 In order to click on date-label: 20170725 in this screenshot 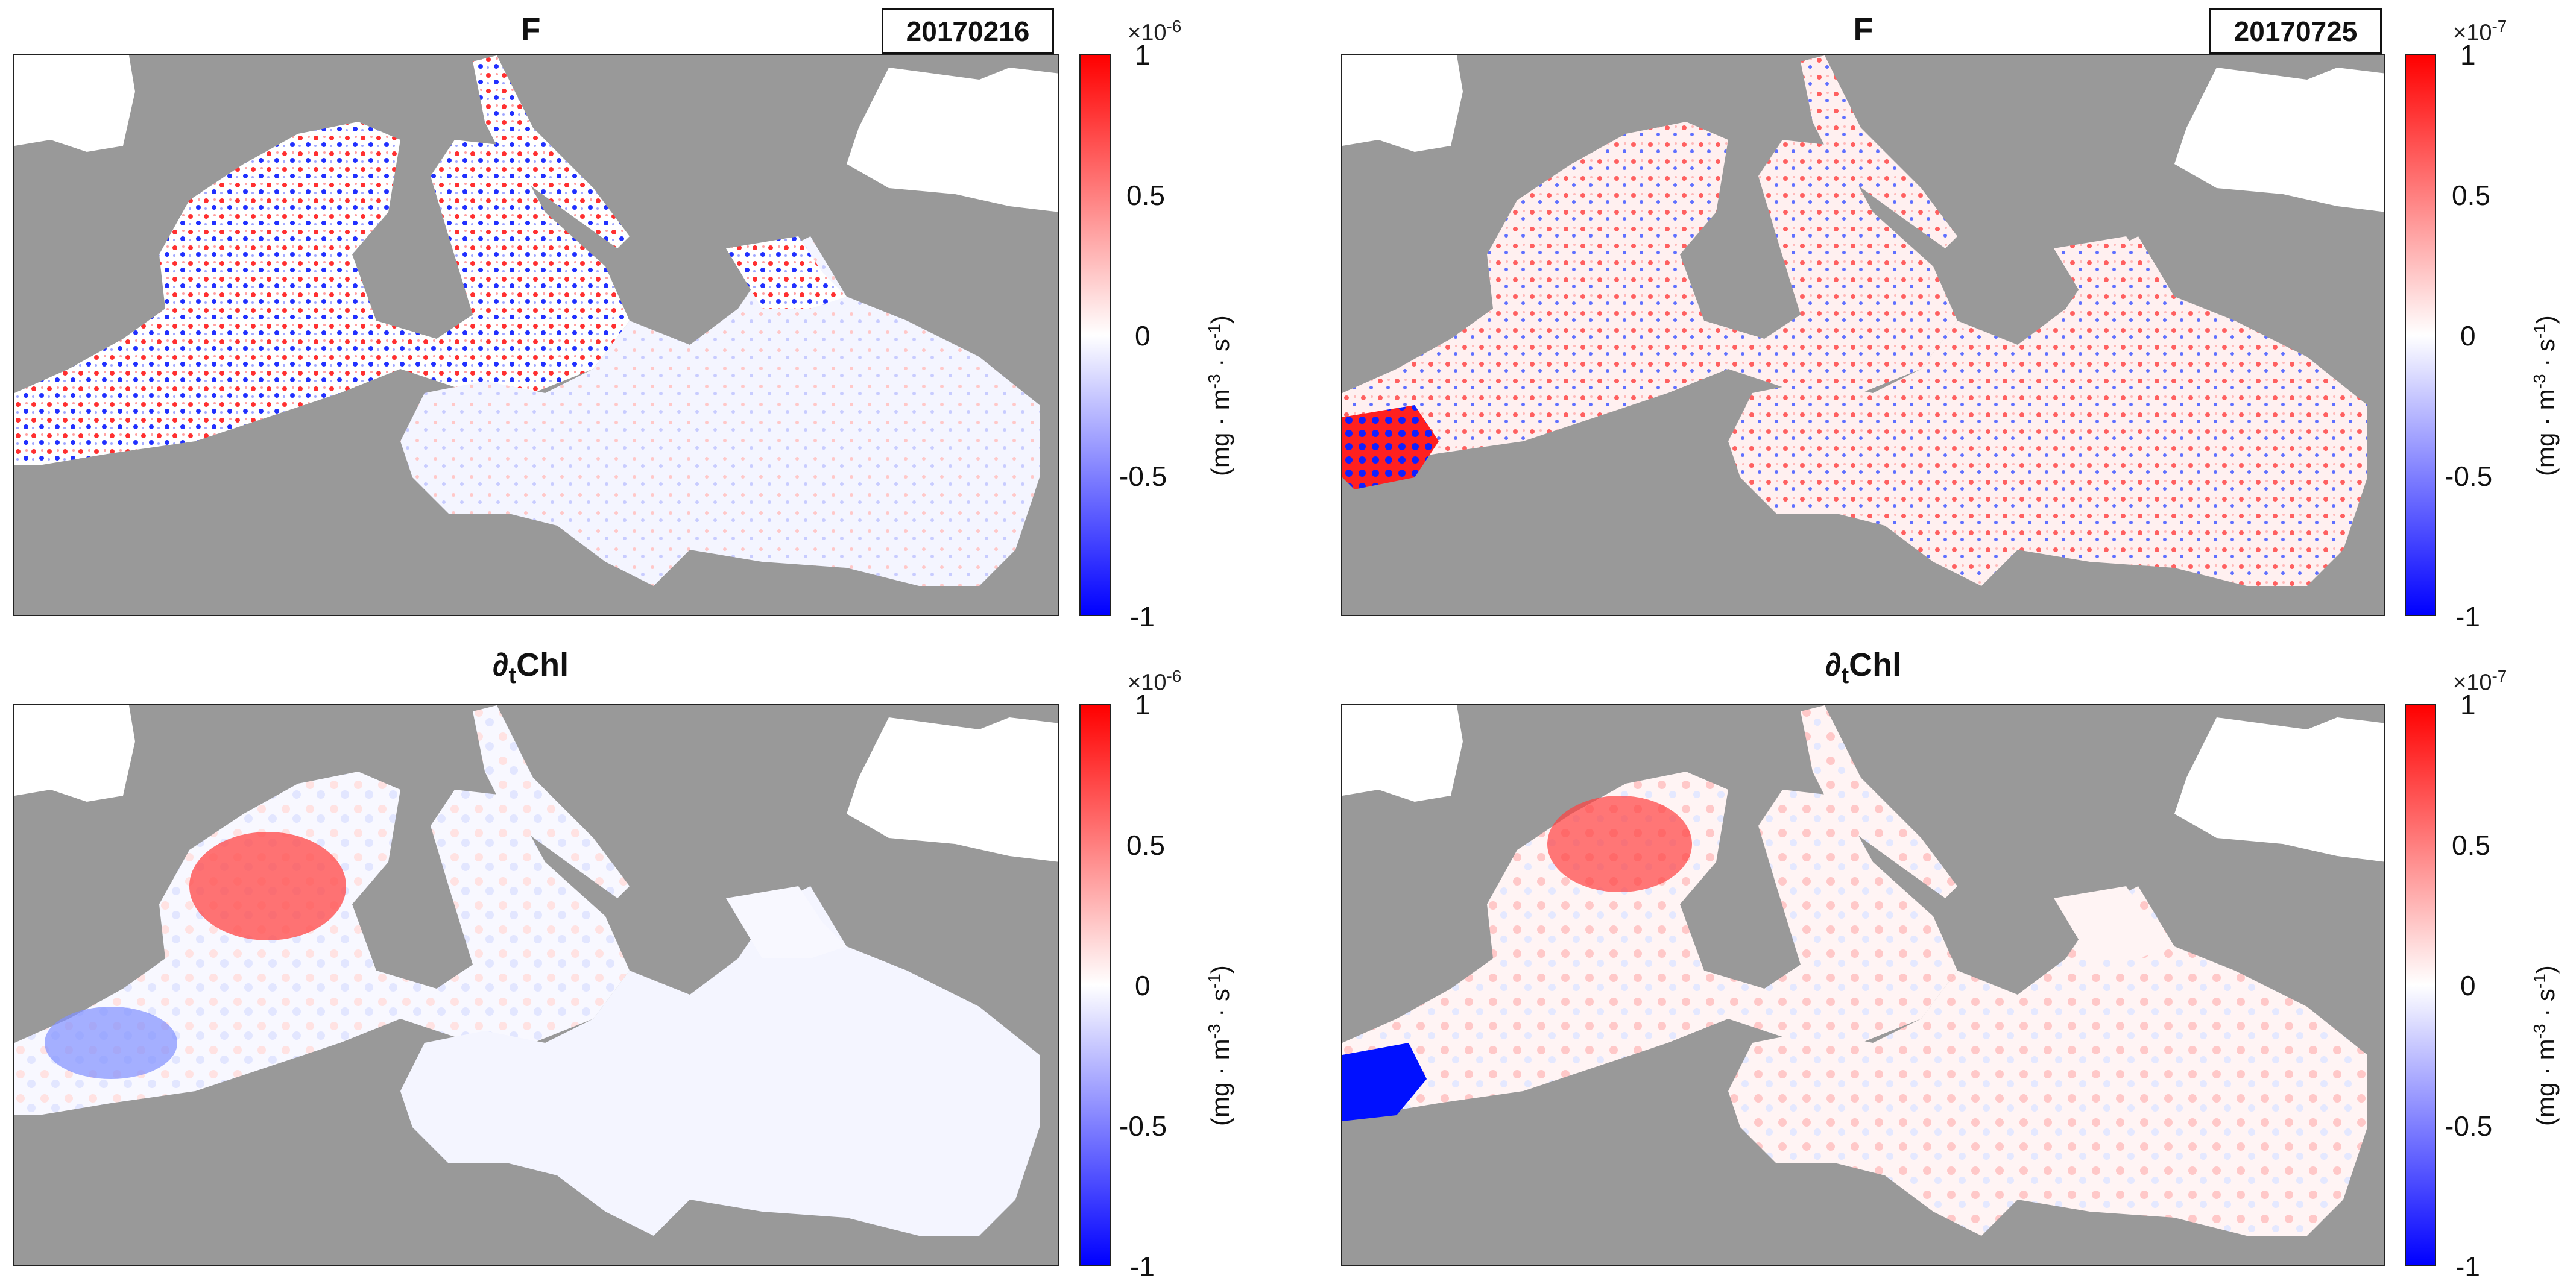, I will do `click(2295, 31)`.